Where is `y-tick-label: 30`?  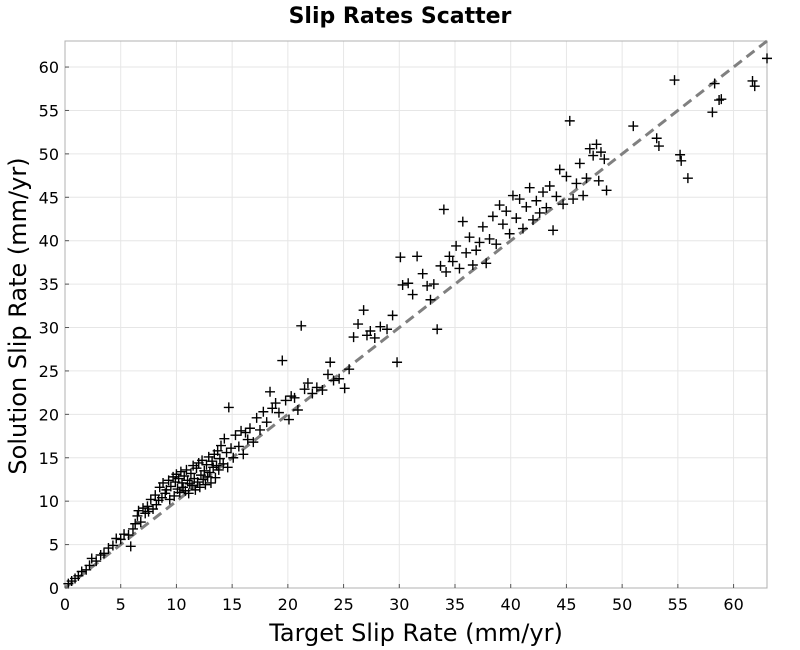
y-tick-label: 30 is located at coordinates (49, 328).